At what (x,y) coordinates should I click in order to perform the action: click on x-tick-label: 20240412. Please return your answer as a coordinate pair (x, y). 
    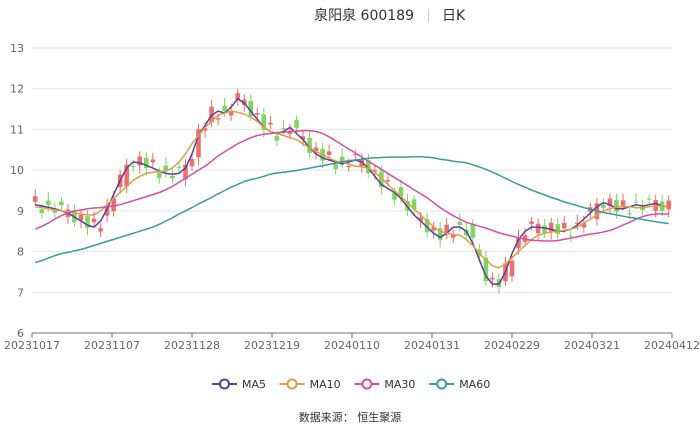
    Looking at the image, I should click on (672, 345).